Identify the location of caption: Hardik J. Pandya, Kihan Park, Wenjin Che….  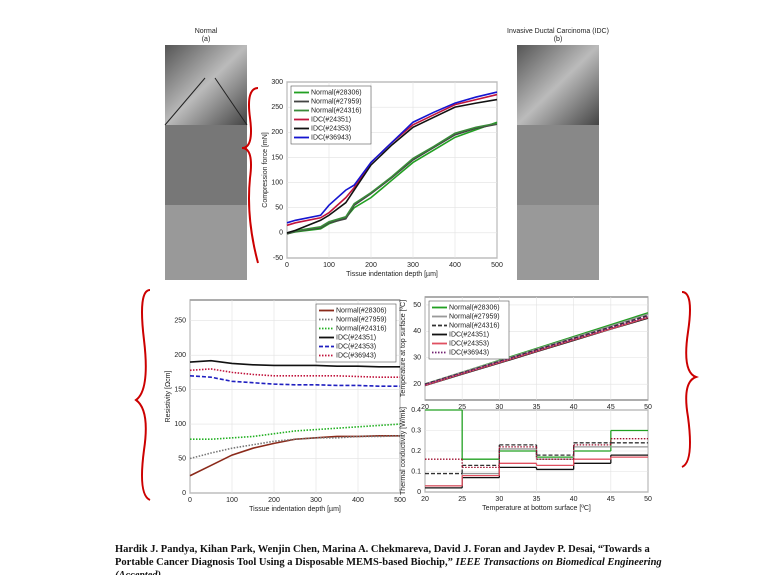
(395, 559).